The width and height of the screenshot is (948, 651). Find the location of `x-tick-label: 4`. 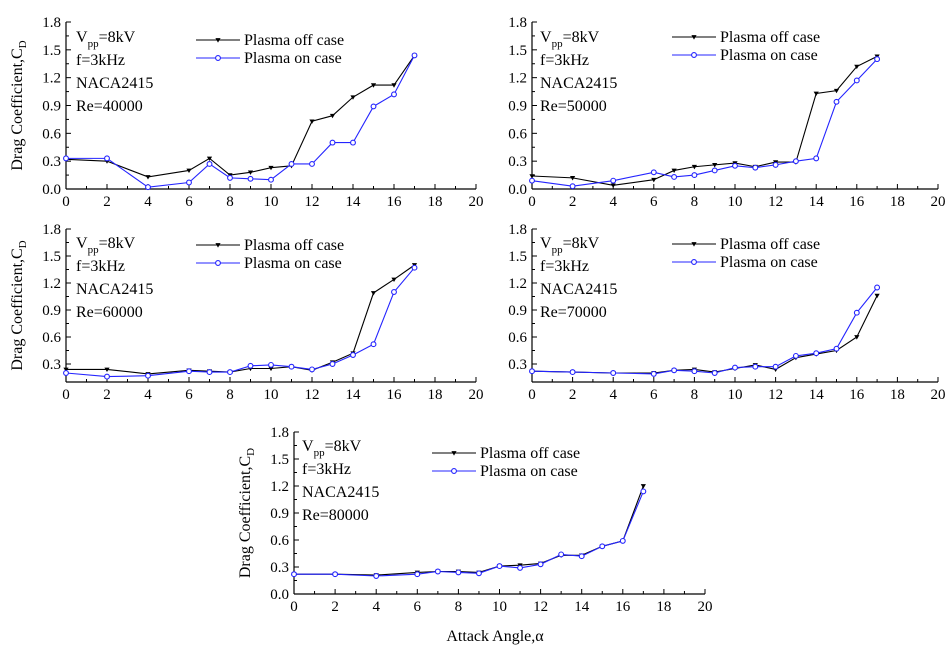

x-tick-label: 4 is located at coordinates (148, 395).